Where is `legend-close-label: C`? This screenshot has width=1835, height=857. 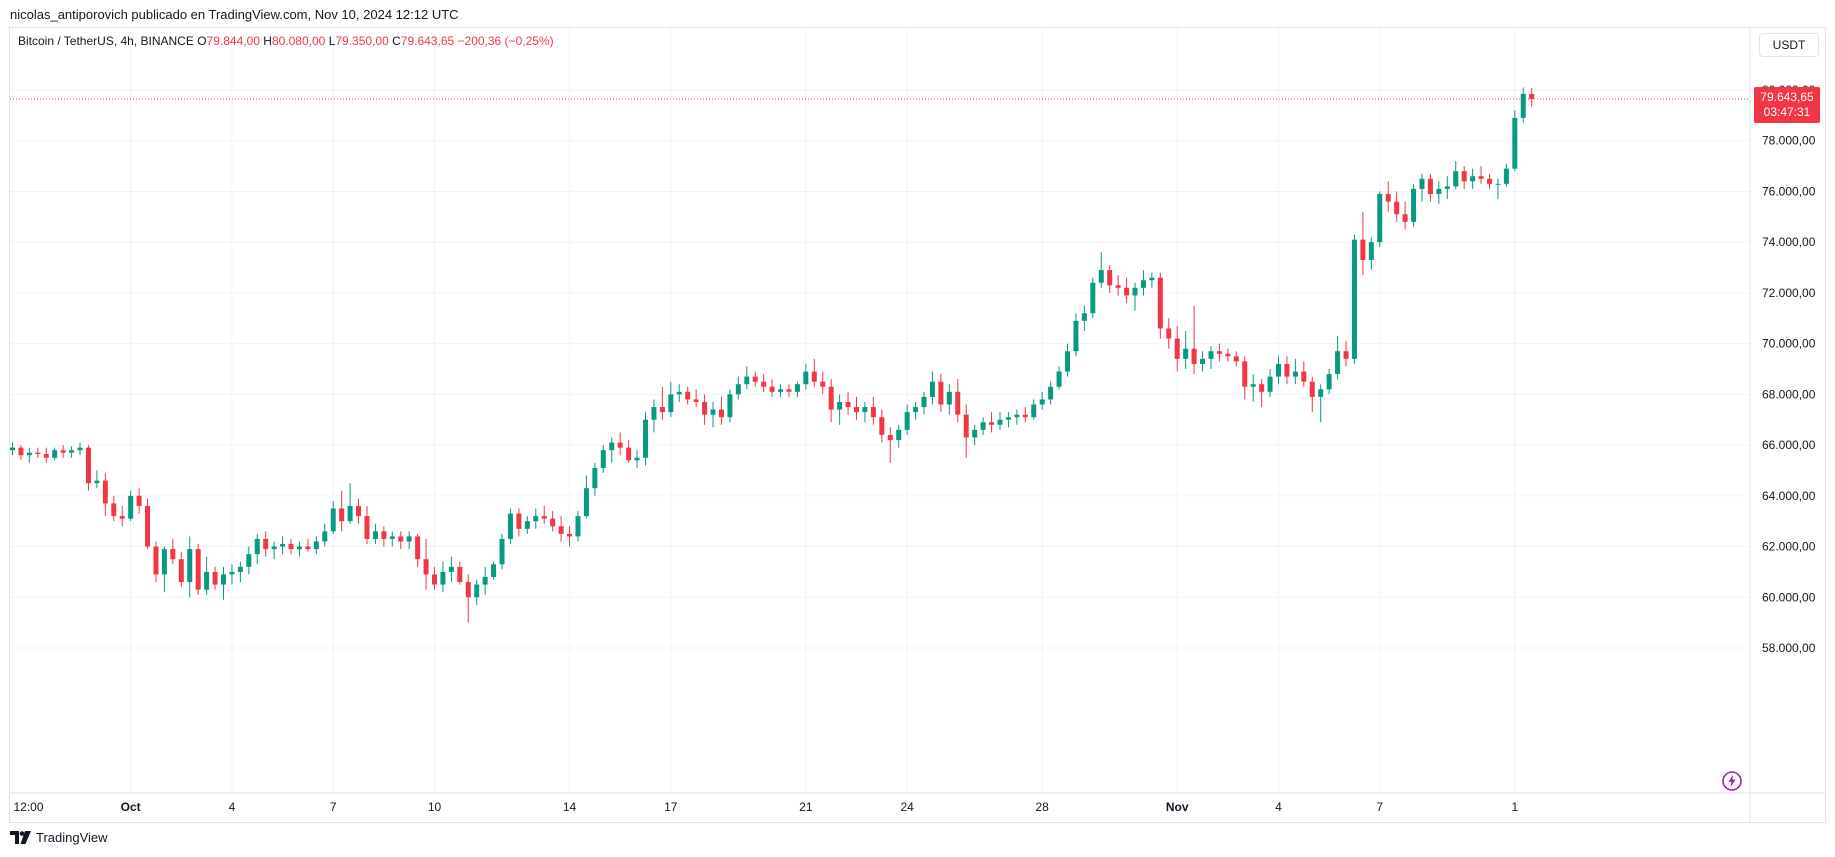 legend-close-label: C is located at coordinates (396, 41).